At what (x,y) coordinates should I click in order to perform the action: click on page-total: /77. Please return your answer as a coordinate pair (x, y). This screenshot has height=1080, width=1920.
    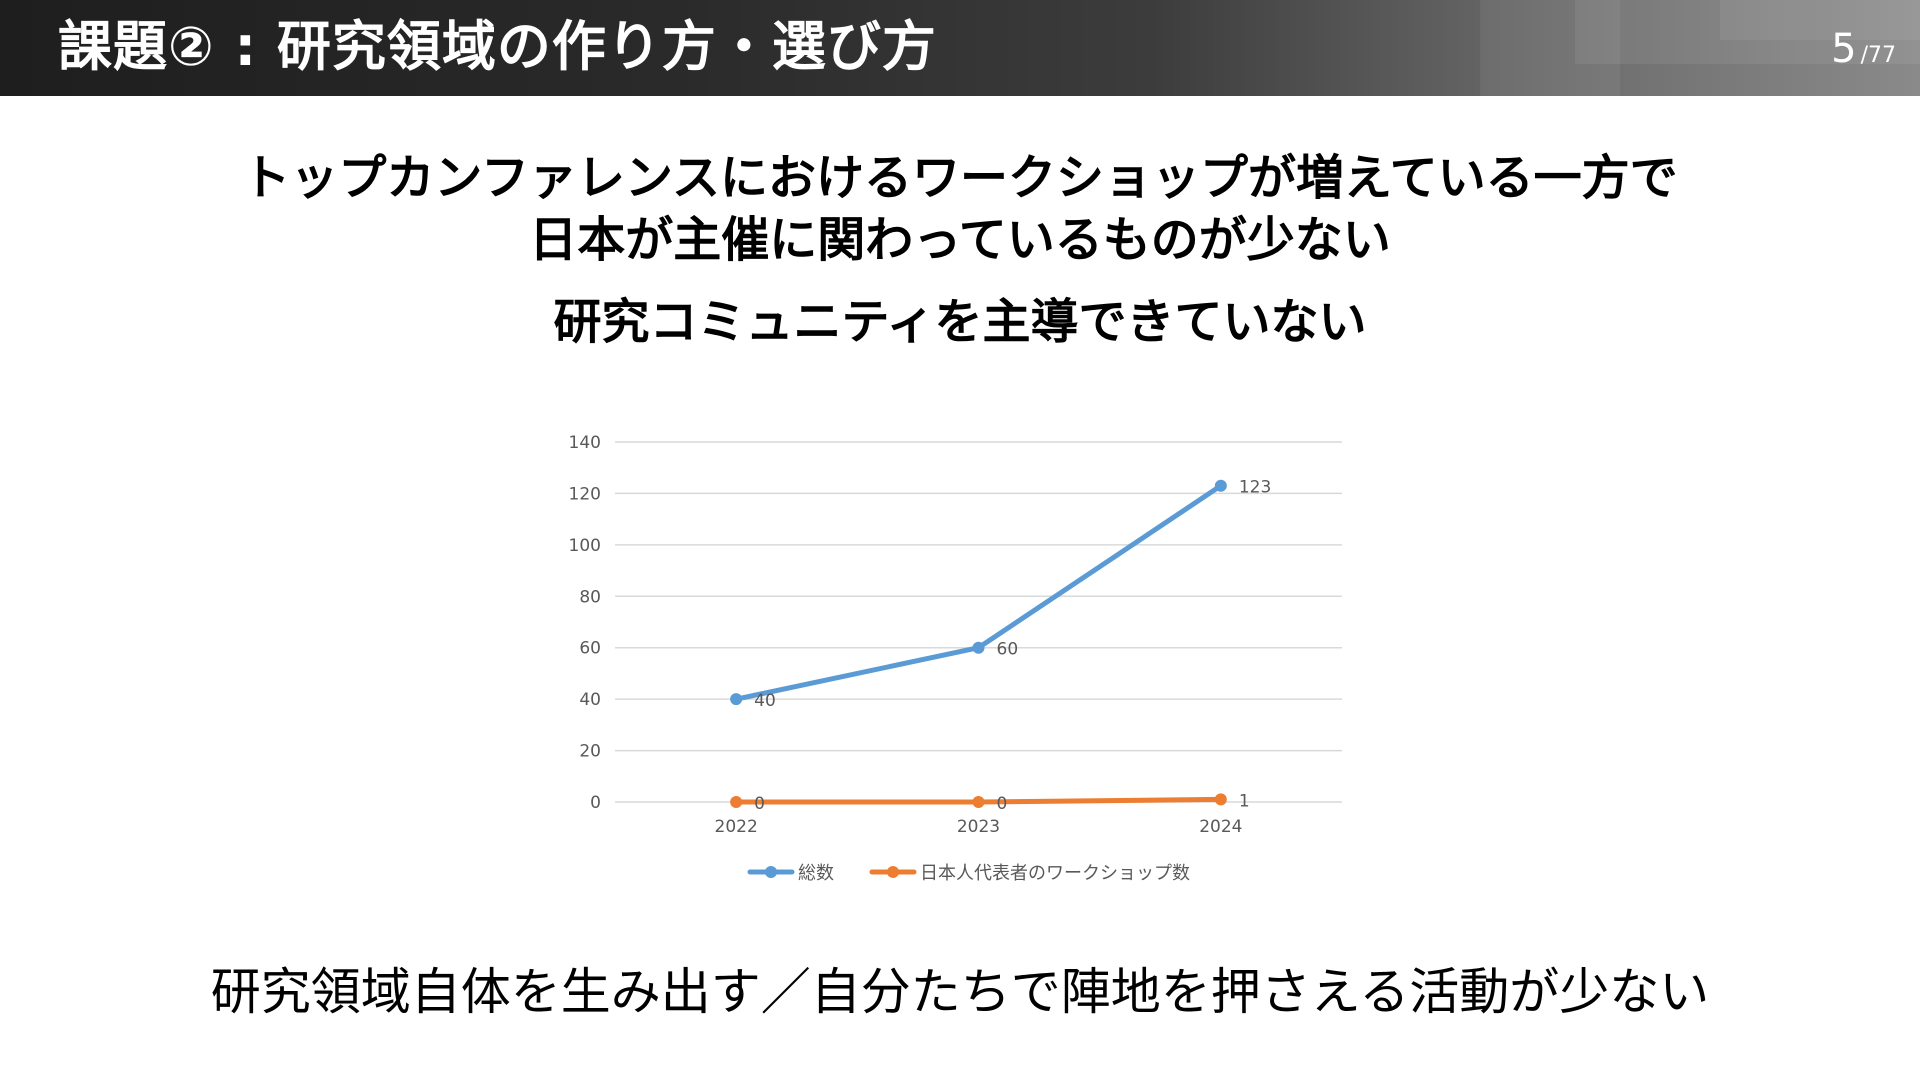
    Looking at the image, I should click on (1878, 55).